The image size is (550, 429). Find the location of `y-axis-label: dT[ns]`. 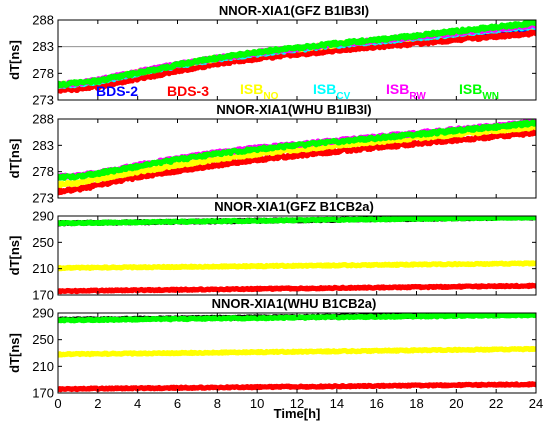

y-axis-label: dT[ns] is located at coordinates (14, 60).